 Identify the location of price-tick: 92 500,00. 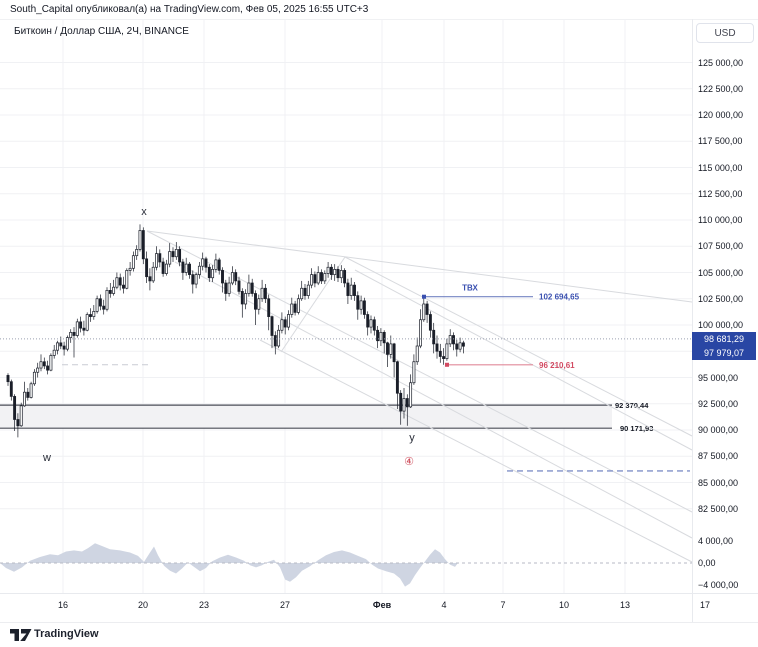
(718, 403).